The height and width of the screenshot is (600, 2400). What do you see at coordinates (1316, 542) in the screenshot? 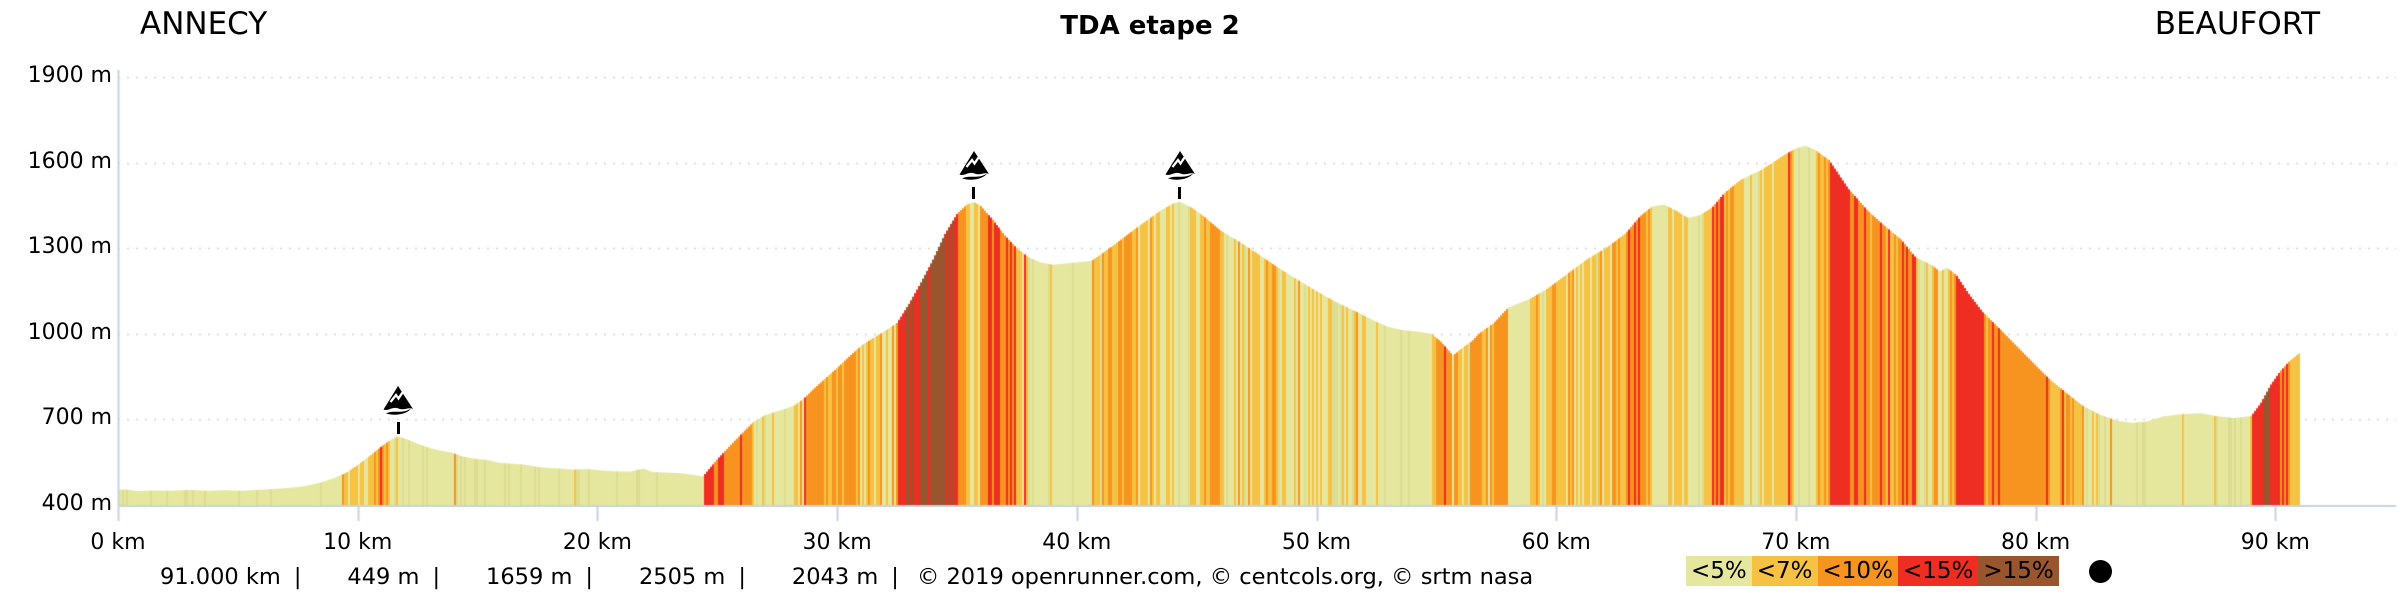
I see `x-tick-label: 50 km` at bounding box center [1316, 542].